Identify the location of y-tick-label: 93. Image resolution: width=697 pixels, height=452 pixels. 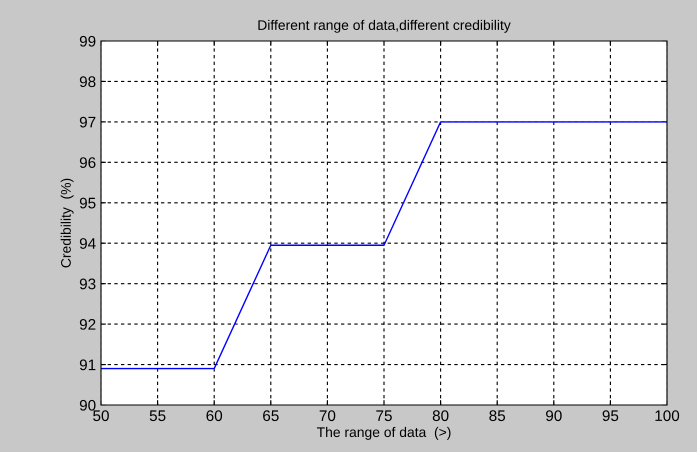
(88, 284).